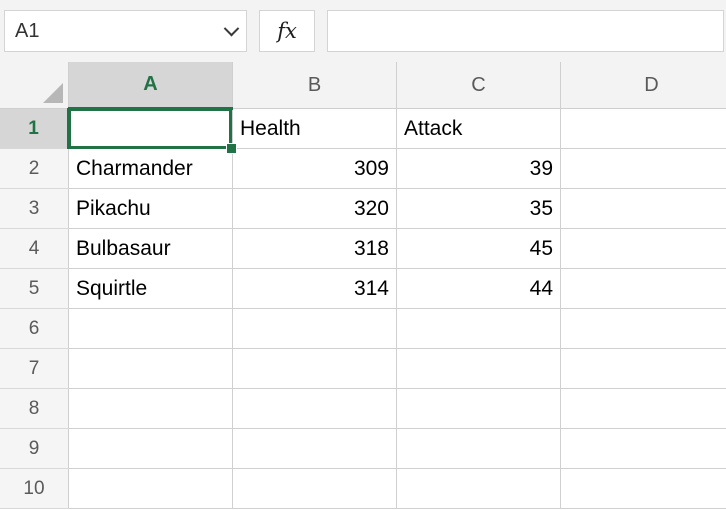  Describe the element at coordinates (478, 328) in the screenshot. I see `cell-C6` at that location.